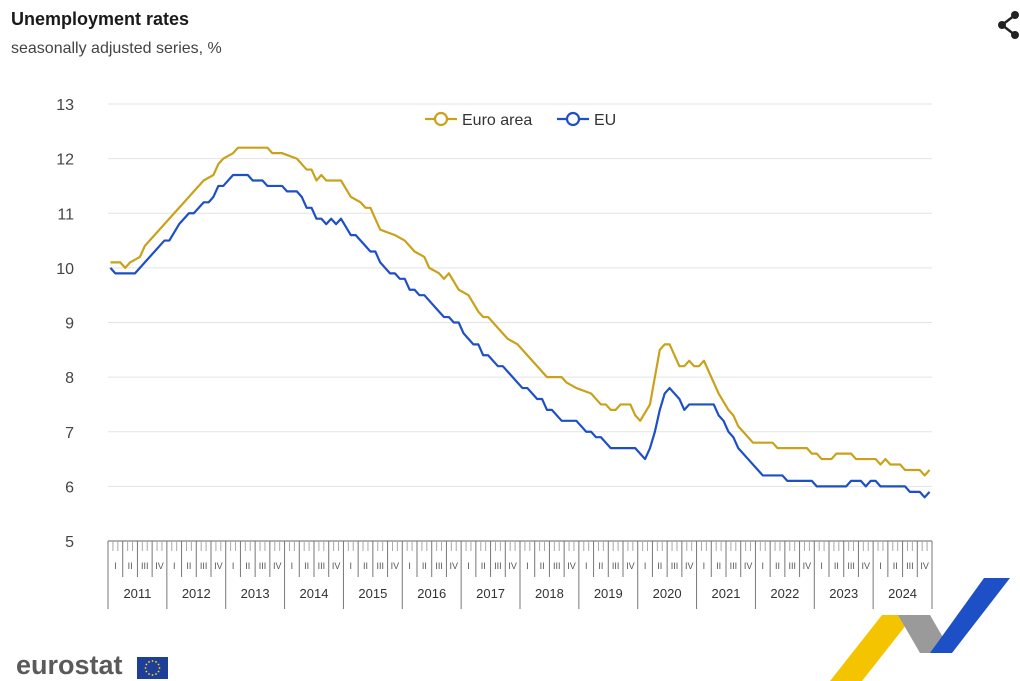  What do you see at coordinates (843, 593) in the screenshot?
I see `year-label: 2023` at bounding box center [843, 593].